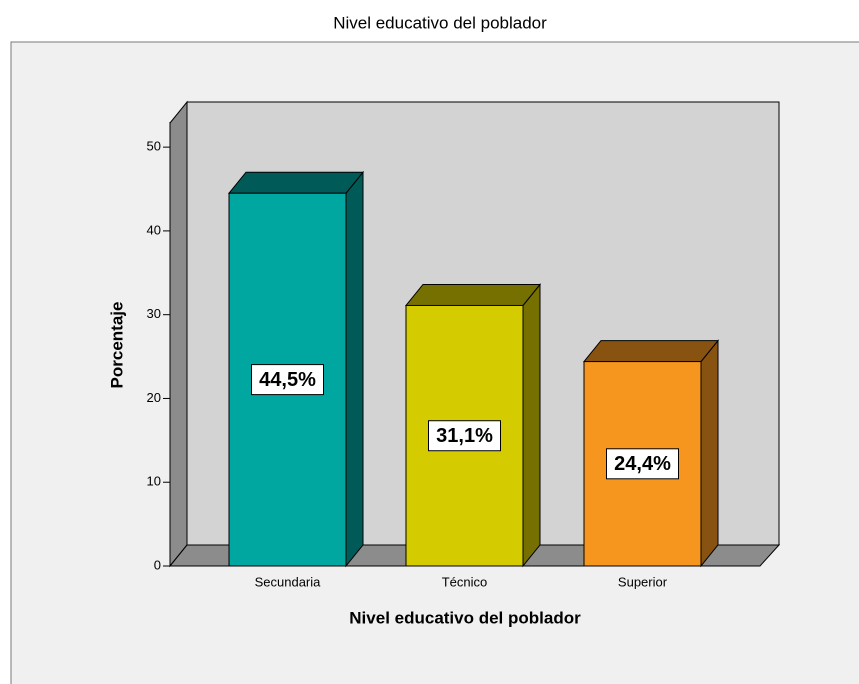 The height and width of the screenshot is (684, 859). I want to click on chart-title: Nivel educativo del poblador, so click(440, 22).